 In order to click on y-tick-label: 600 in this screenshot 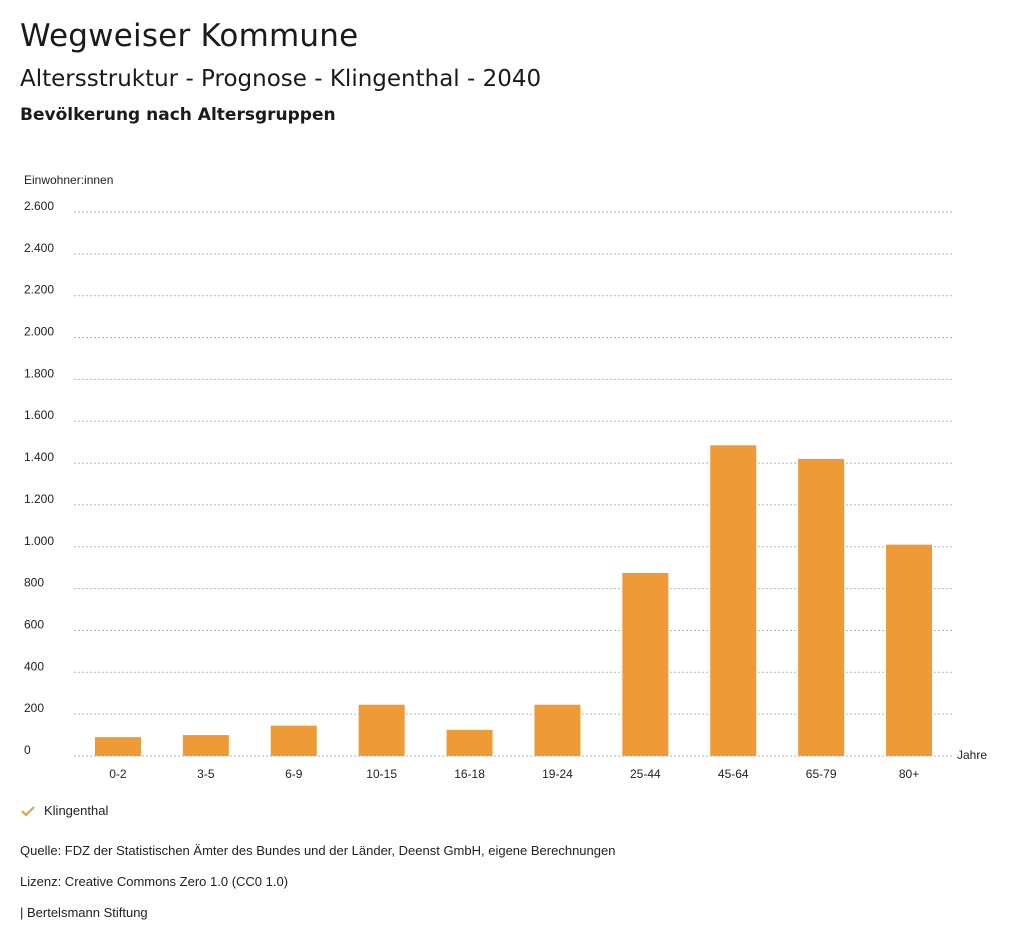, I will do `click(34, 624)`.